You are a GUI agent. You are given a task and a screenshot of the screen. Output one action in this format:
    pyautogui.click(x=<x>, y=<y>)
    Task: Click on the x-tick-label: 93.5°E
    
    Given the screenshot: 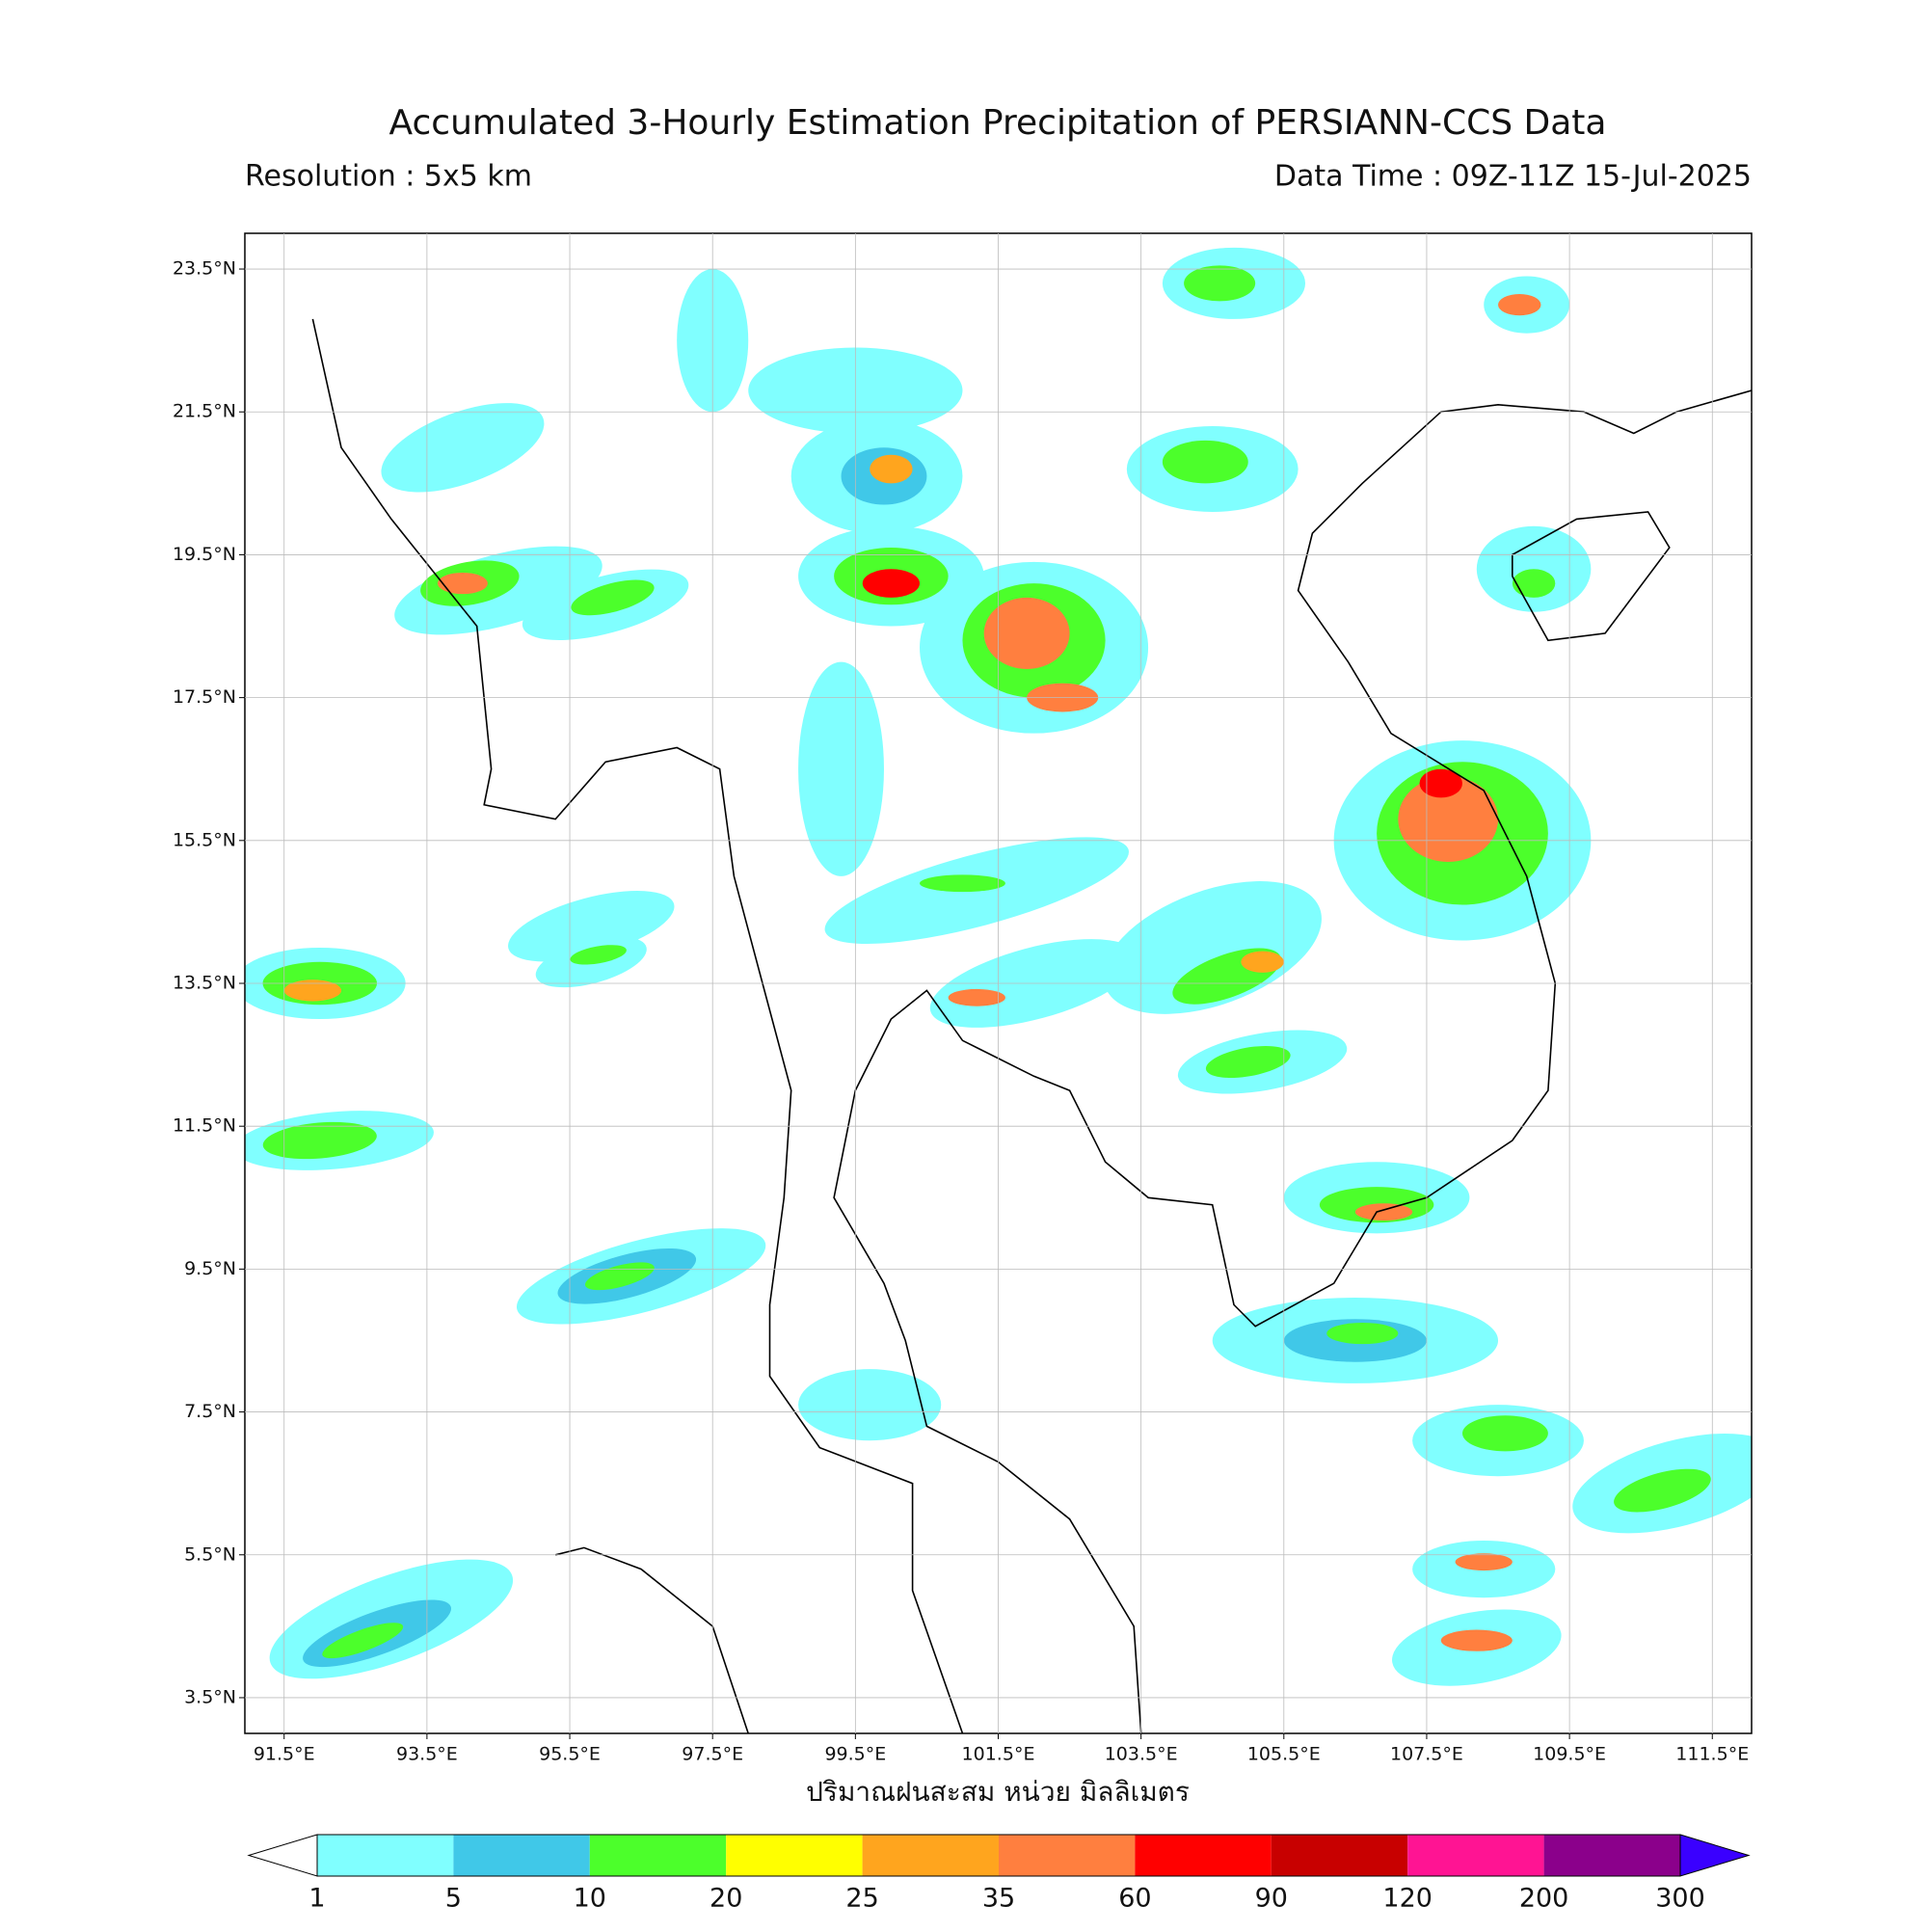 What is the action you would take?
    pyautogui.click(x=427, y=1755)
    